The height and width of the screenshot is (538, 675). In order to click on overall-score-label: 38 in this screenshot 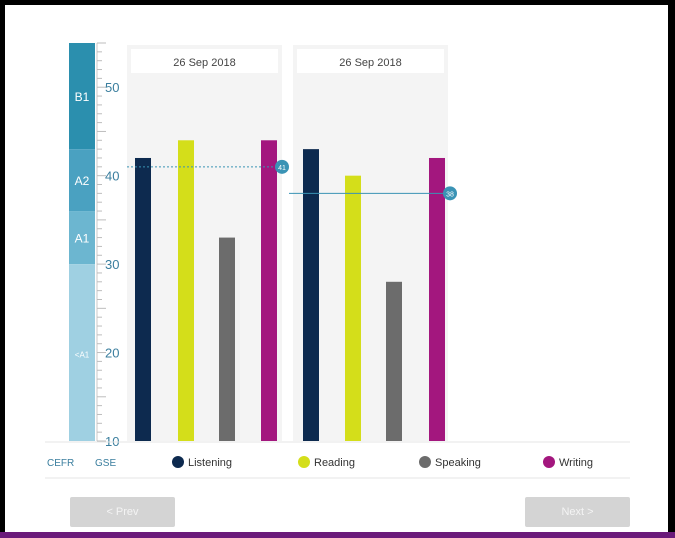, I will do `click(450, 194)`.